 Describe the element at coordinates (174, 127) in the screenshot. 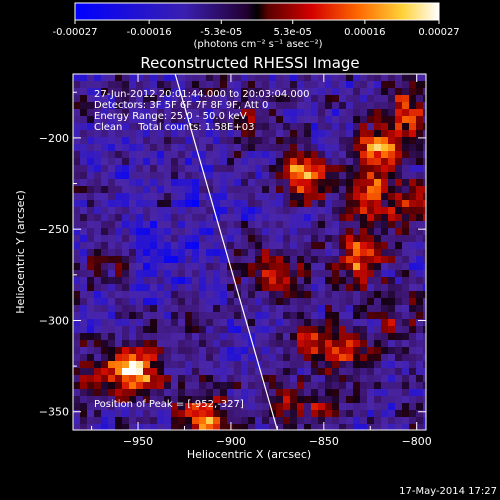

I see `annotation-counts: Clean Total counts: 1.58E+03` at that location.